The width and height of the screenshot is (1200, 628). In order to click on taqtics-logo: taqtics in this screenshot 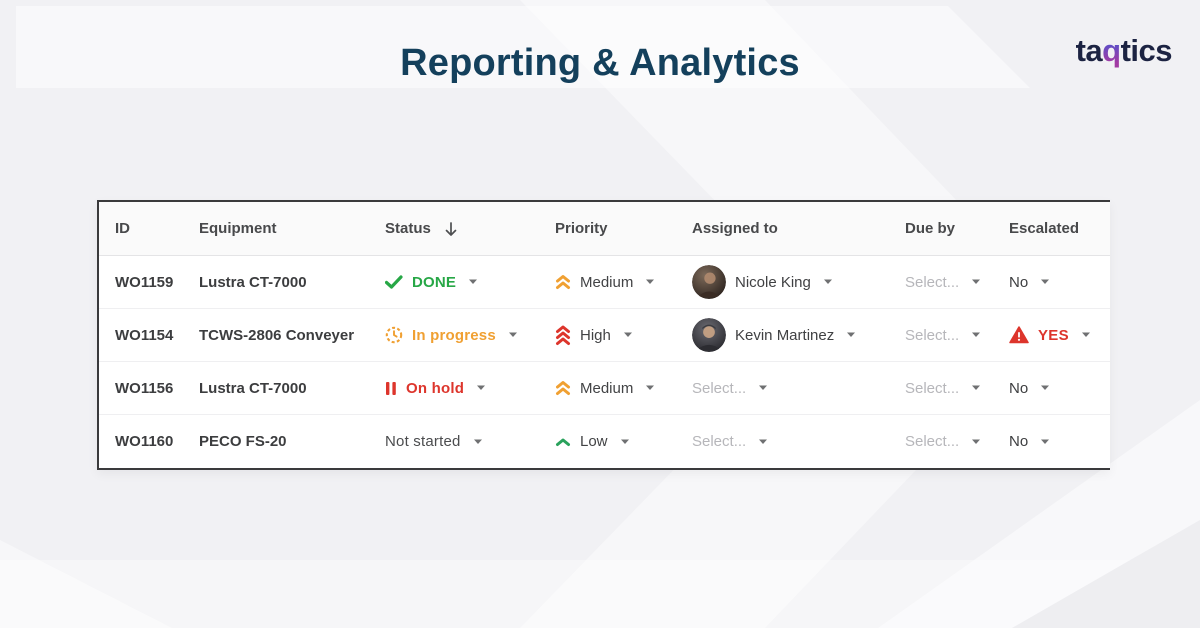, I will do `click(1124, 51)`.